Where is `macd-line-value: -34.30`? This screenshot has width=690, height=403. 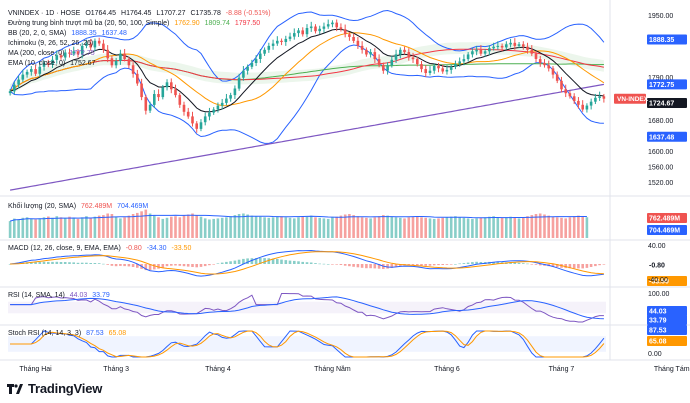
macd-line-value: -34.30 is located at coordinates (156, 248).